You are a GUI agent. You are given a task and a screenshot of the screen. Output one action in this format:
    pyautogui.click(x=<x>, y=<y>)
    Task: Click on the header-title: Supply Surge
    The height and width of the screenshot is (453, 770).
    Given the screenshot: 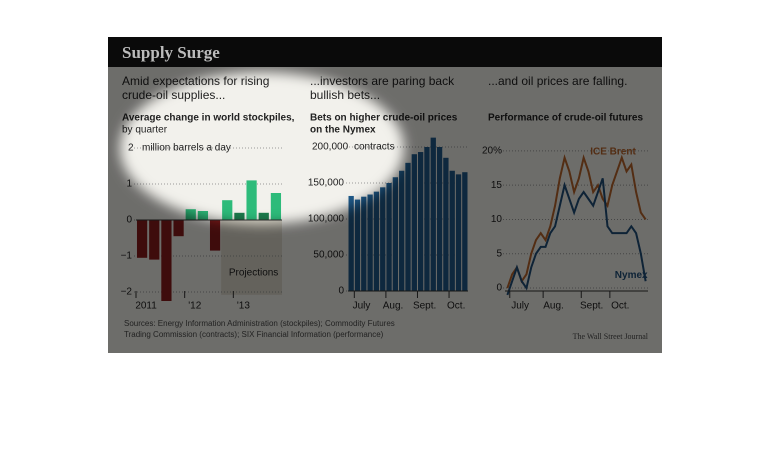 What is the action you would take?
    pyautogui.click(x=171, y=52)
    